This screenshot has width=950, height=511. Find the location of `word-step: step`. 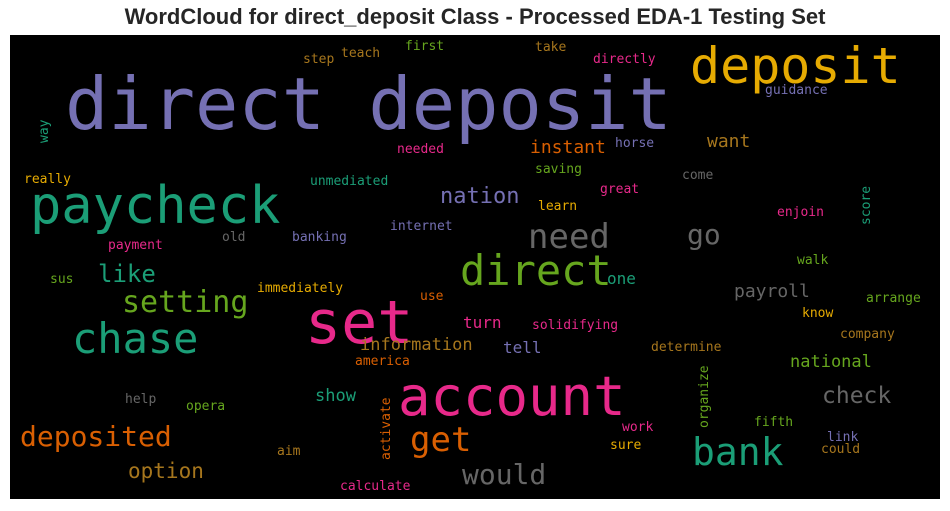

word-step: step is located at coordinates (319, 59).